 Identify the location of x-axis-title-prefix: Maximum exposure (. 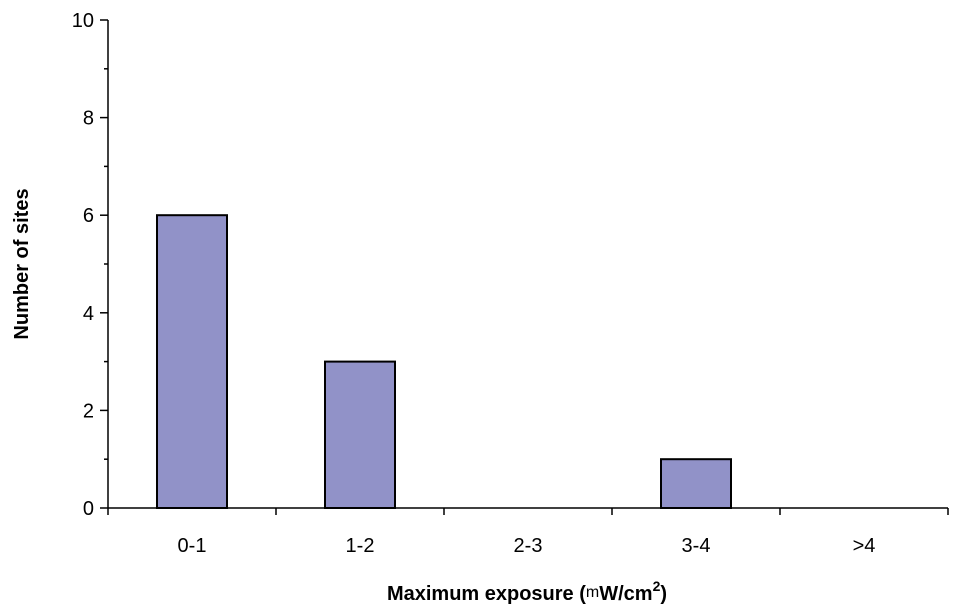
(486, 594).